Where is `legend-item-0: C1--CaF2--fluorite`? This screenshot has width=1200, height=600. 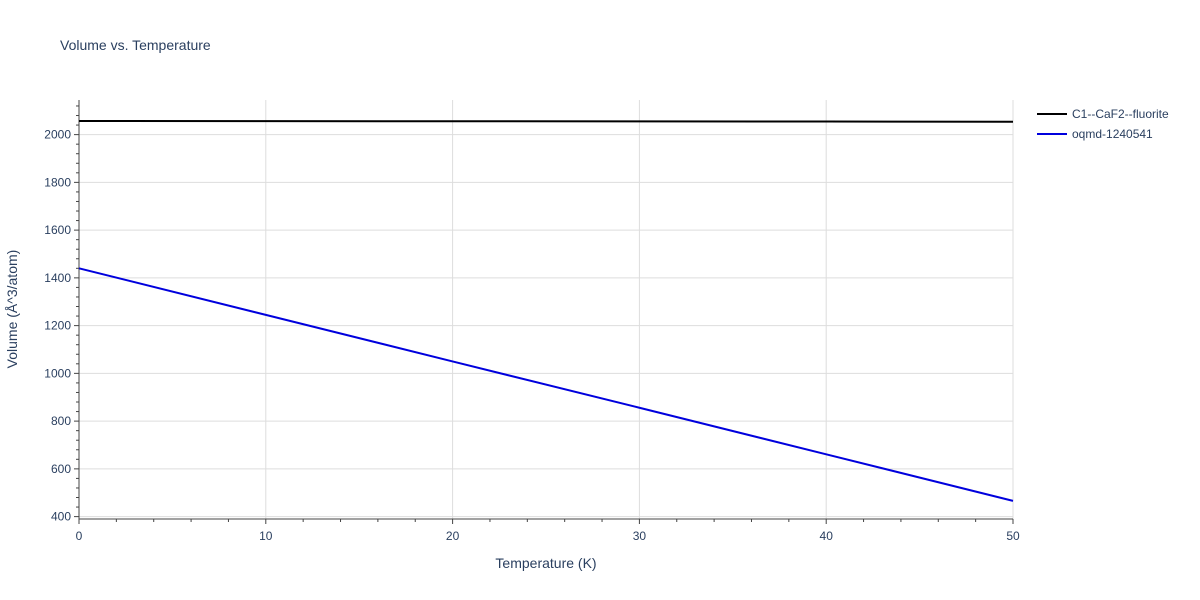
legend-item-0: C1--CaF2--fluorite is located at coordinates (1103, 114).